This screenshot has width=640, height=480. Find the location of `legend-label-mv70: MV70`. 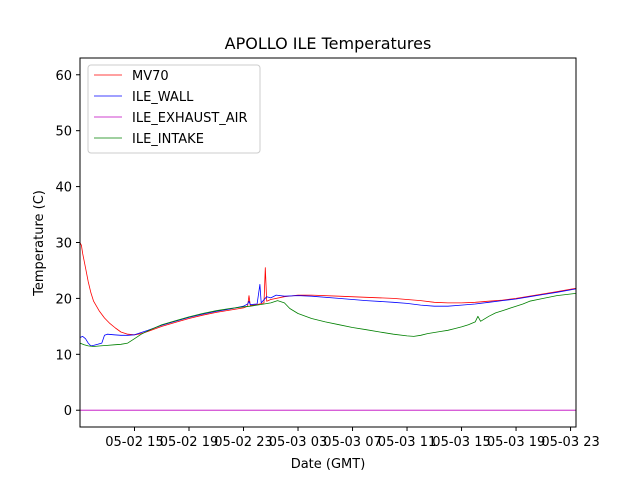

legend-label-mv70: MV70 is located at coordinates (150, 76).